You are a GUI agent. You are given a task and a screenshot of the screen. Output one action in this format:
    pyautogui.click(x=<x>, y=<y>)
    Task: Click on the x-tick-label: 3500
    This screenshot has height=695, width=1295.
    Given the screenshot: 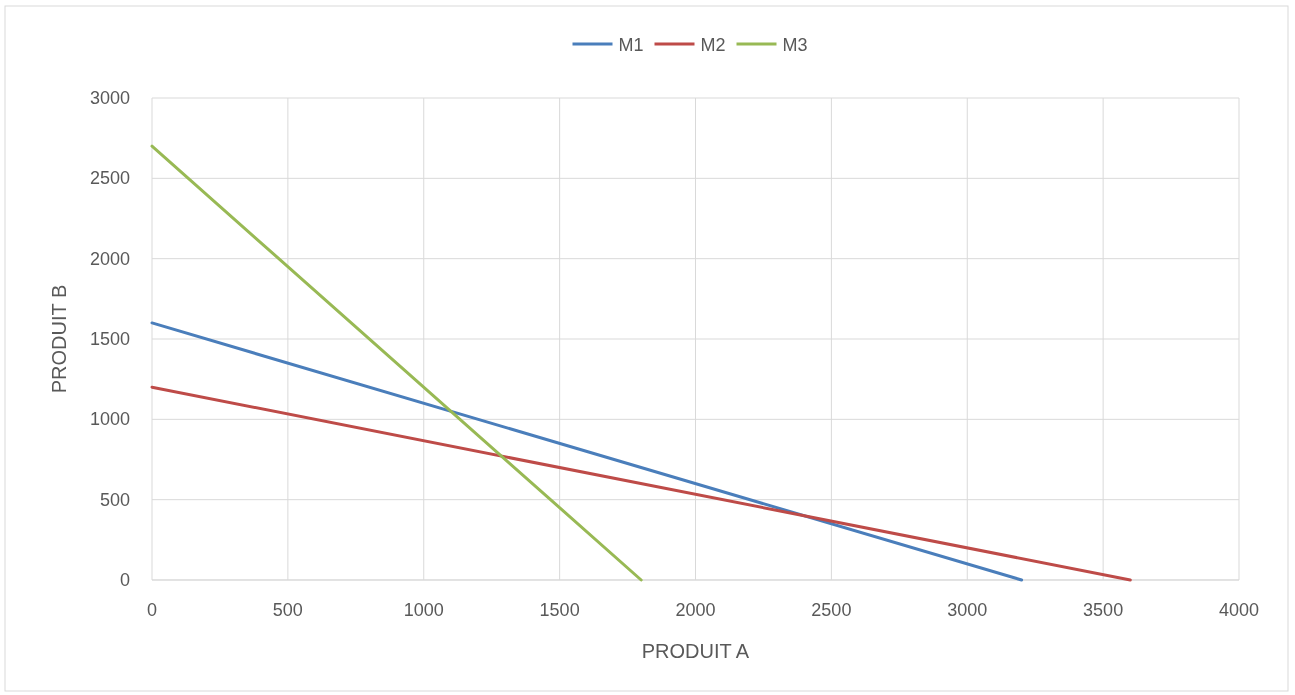 What is the action you would take?
    pyautogui.click(x=1103, y=610)
    